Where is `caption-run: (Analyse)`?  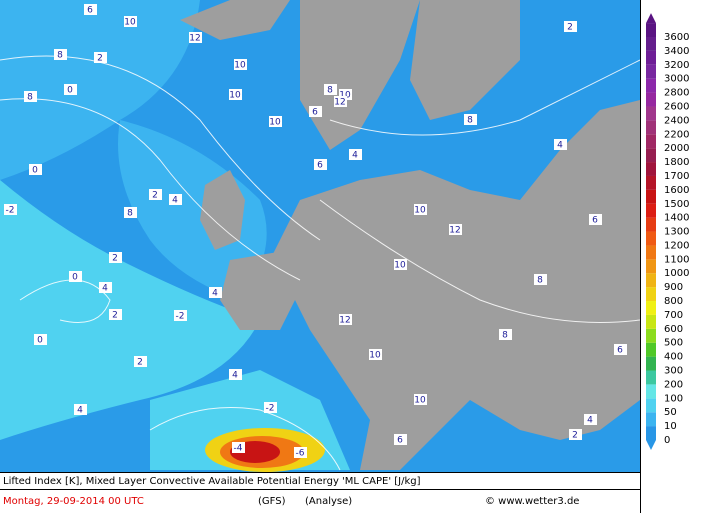
caption-run: (Analyse) is located at coordinates (328, 501).